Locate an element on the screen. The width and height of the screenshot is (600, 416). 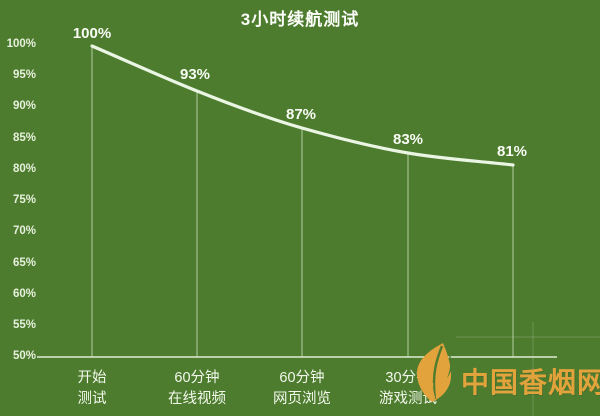
y-tick-100: 100% is located at coordinates (21, 44).